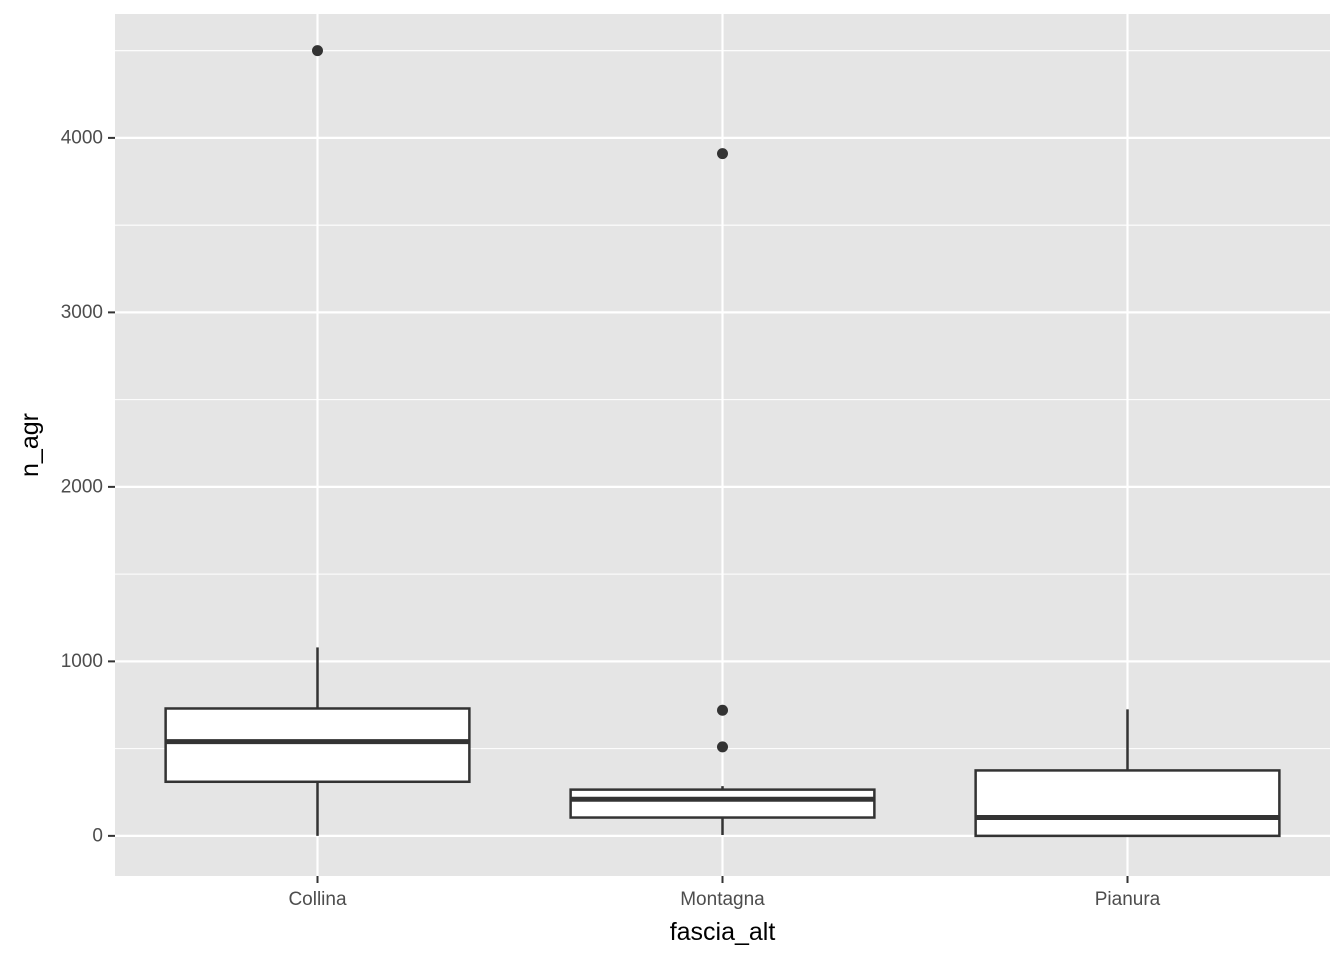 This screenshot has height=965, width=1344. What do you see at coordinates (82, 661) in the screenshot?
I see `y-tick-label: 1000` at bounding box center [82, 661].